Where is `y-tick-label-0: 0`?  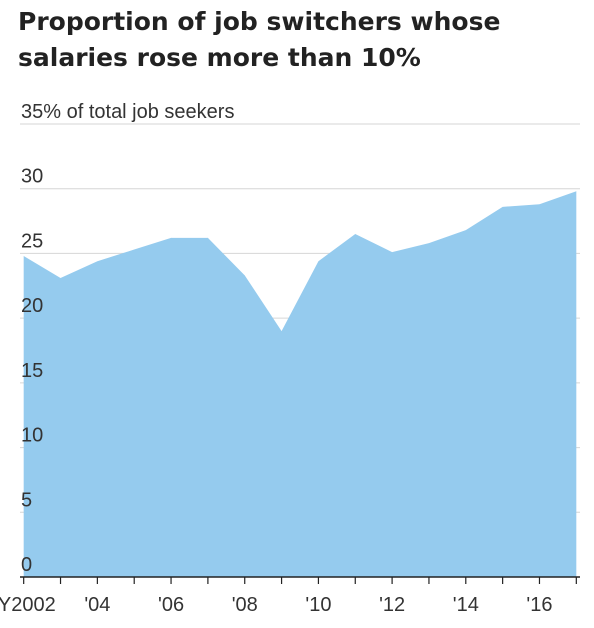 y-tick-label-0: 0 is located at coordinates (26, 565).